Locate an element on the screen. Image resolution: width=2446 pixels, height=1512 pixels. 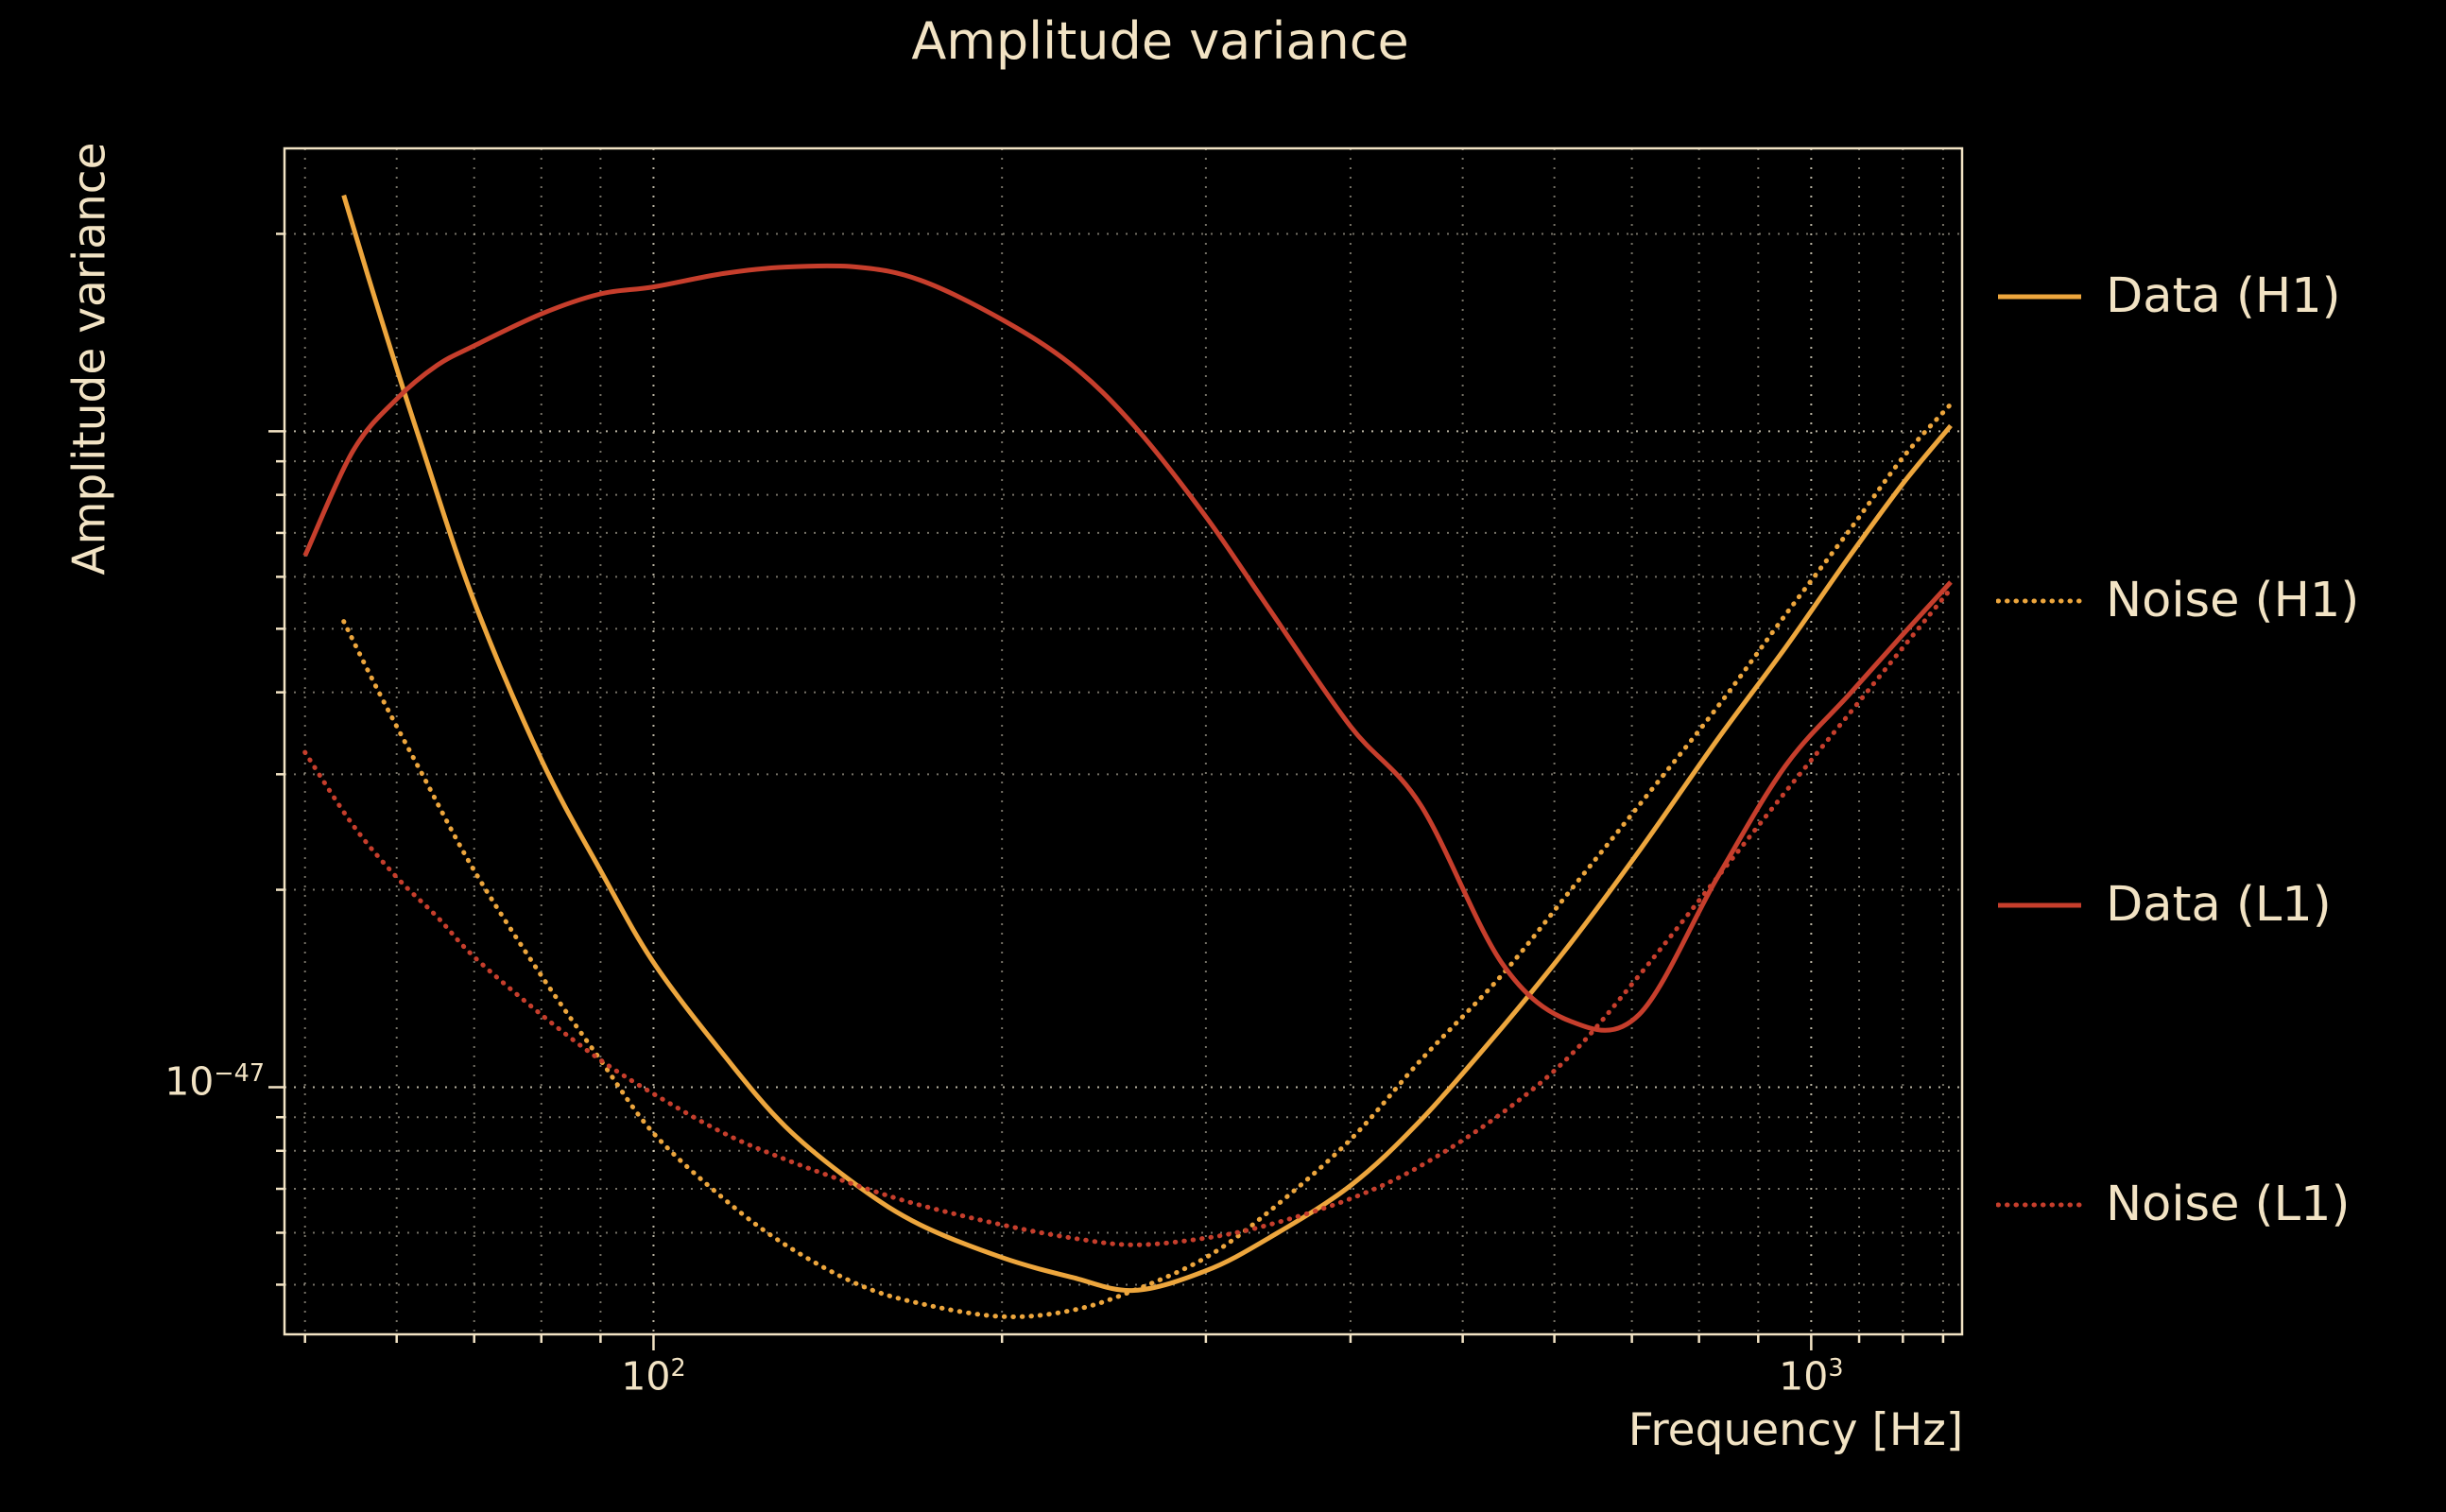
legend-entry: Data (H1) is located at coordinates (2168, 296).